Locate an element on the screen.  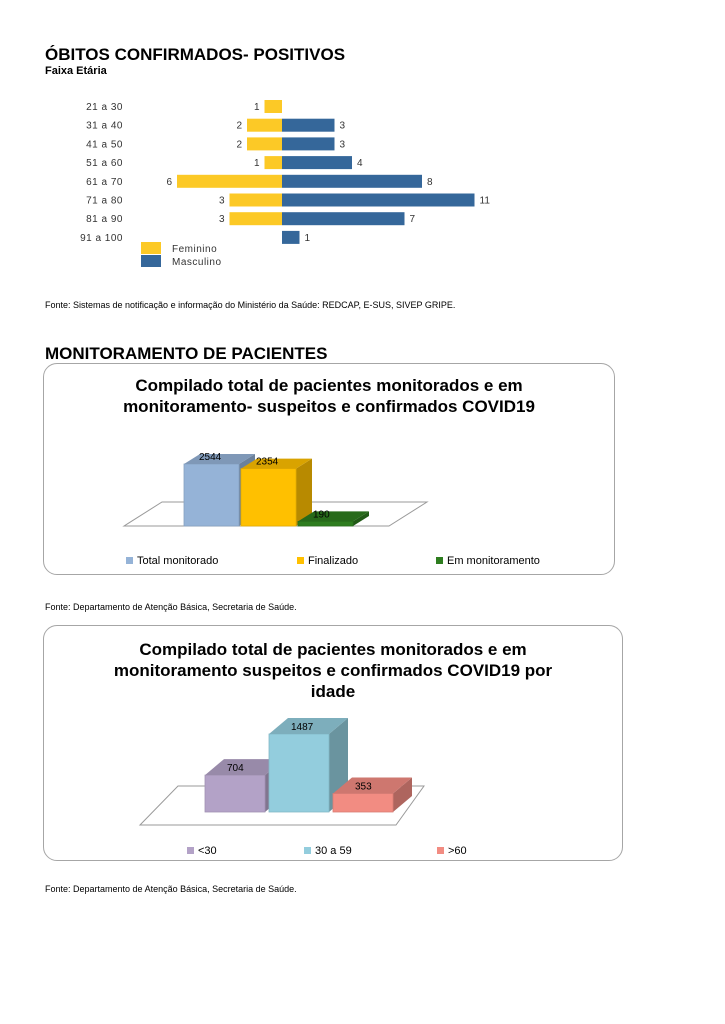
legend-label: 30 a 59 is located at coordinates (333, 851).